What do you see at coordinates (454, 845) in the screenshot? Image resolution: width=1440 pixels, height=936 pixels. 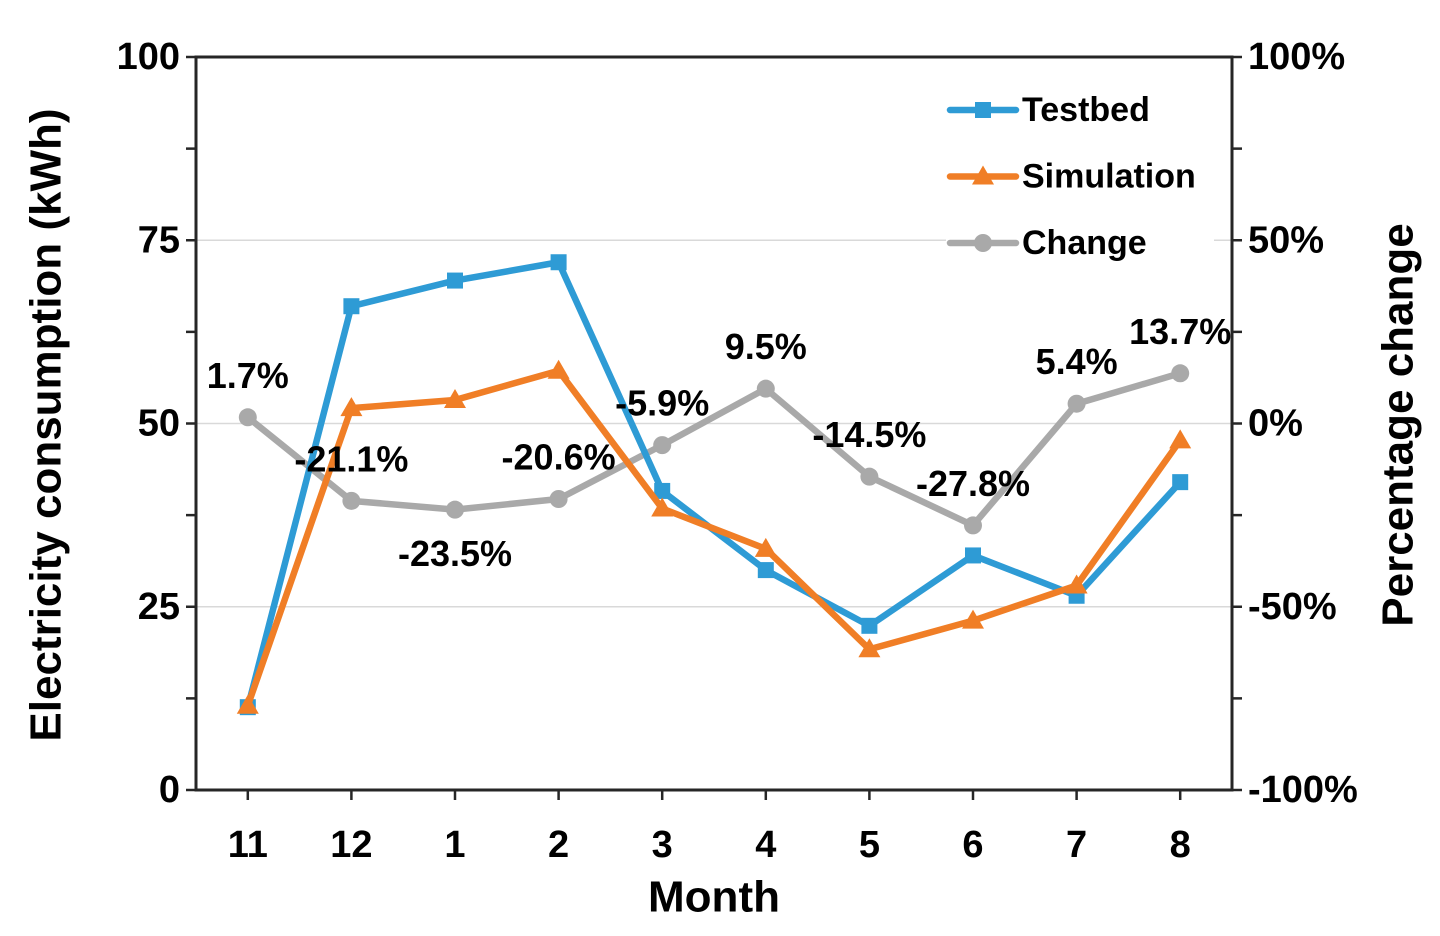 I see `x-axis-tick-label: 1` at bounding box center [454, 845].